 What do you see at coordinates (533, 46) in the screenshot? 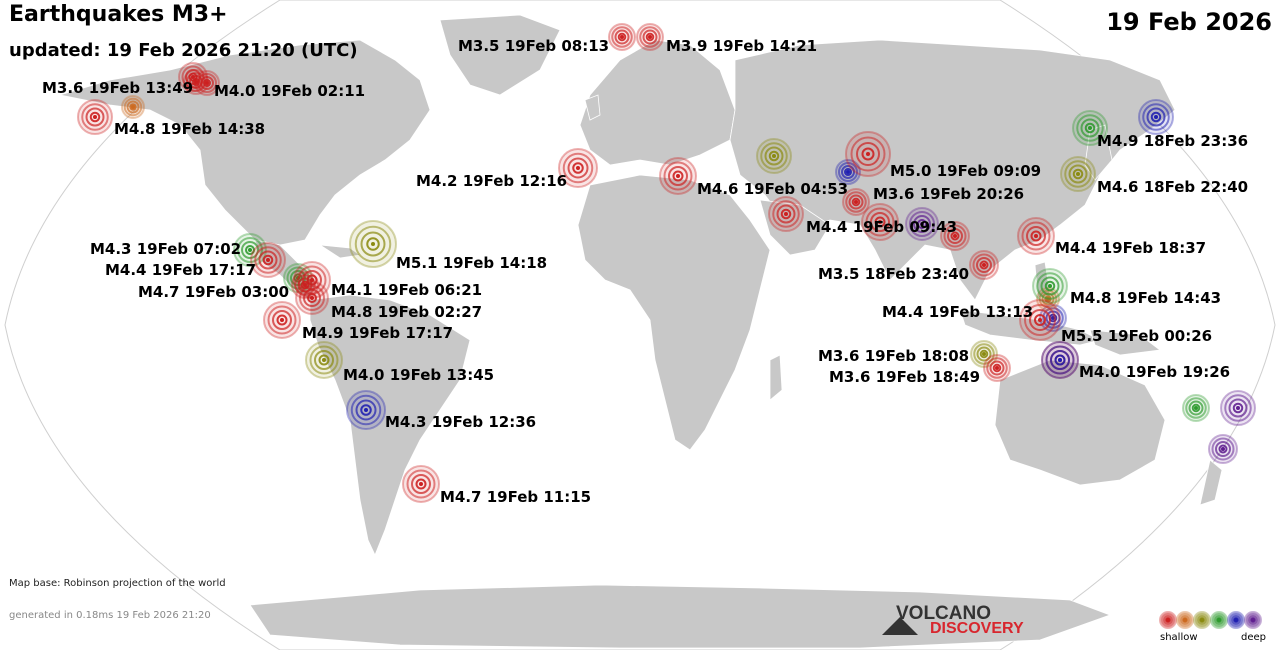
I see `earthquake-label: M3.5 19Feb 08:13` at bounding box center [533, 46].